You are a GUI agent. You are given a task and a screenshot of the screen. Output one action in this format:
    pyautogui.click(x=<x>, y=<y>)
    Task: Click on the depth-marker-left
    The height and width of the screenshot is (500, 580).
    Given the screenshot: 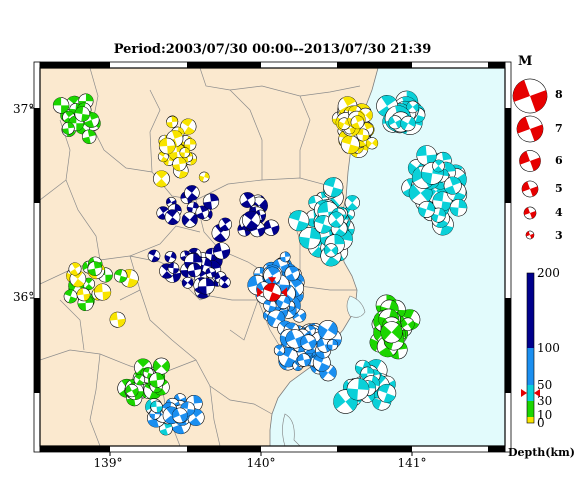 What is the action you would take?
    pyautogui.click(x=524, y=393)
    